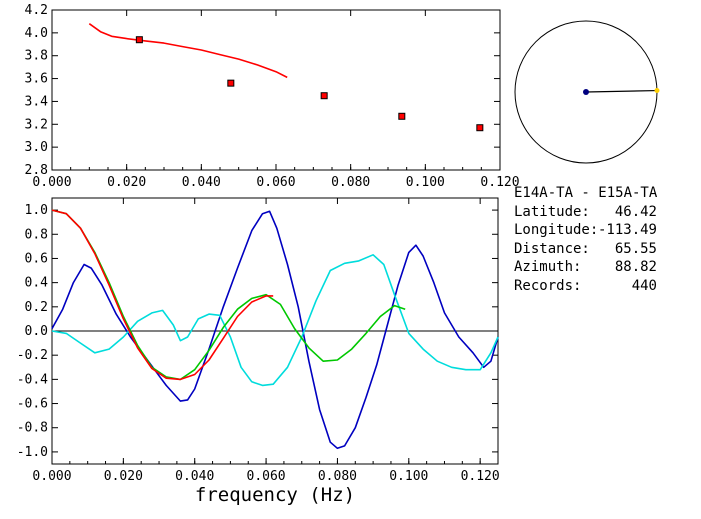  I want to click on y-tick-label: 4.2, so click(36, 10).